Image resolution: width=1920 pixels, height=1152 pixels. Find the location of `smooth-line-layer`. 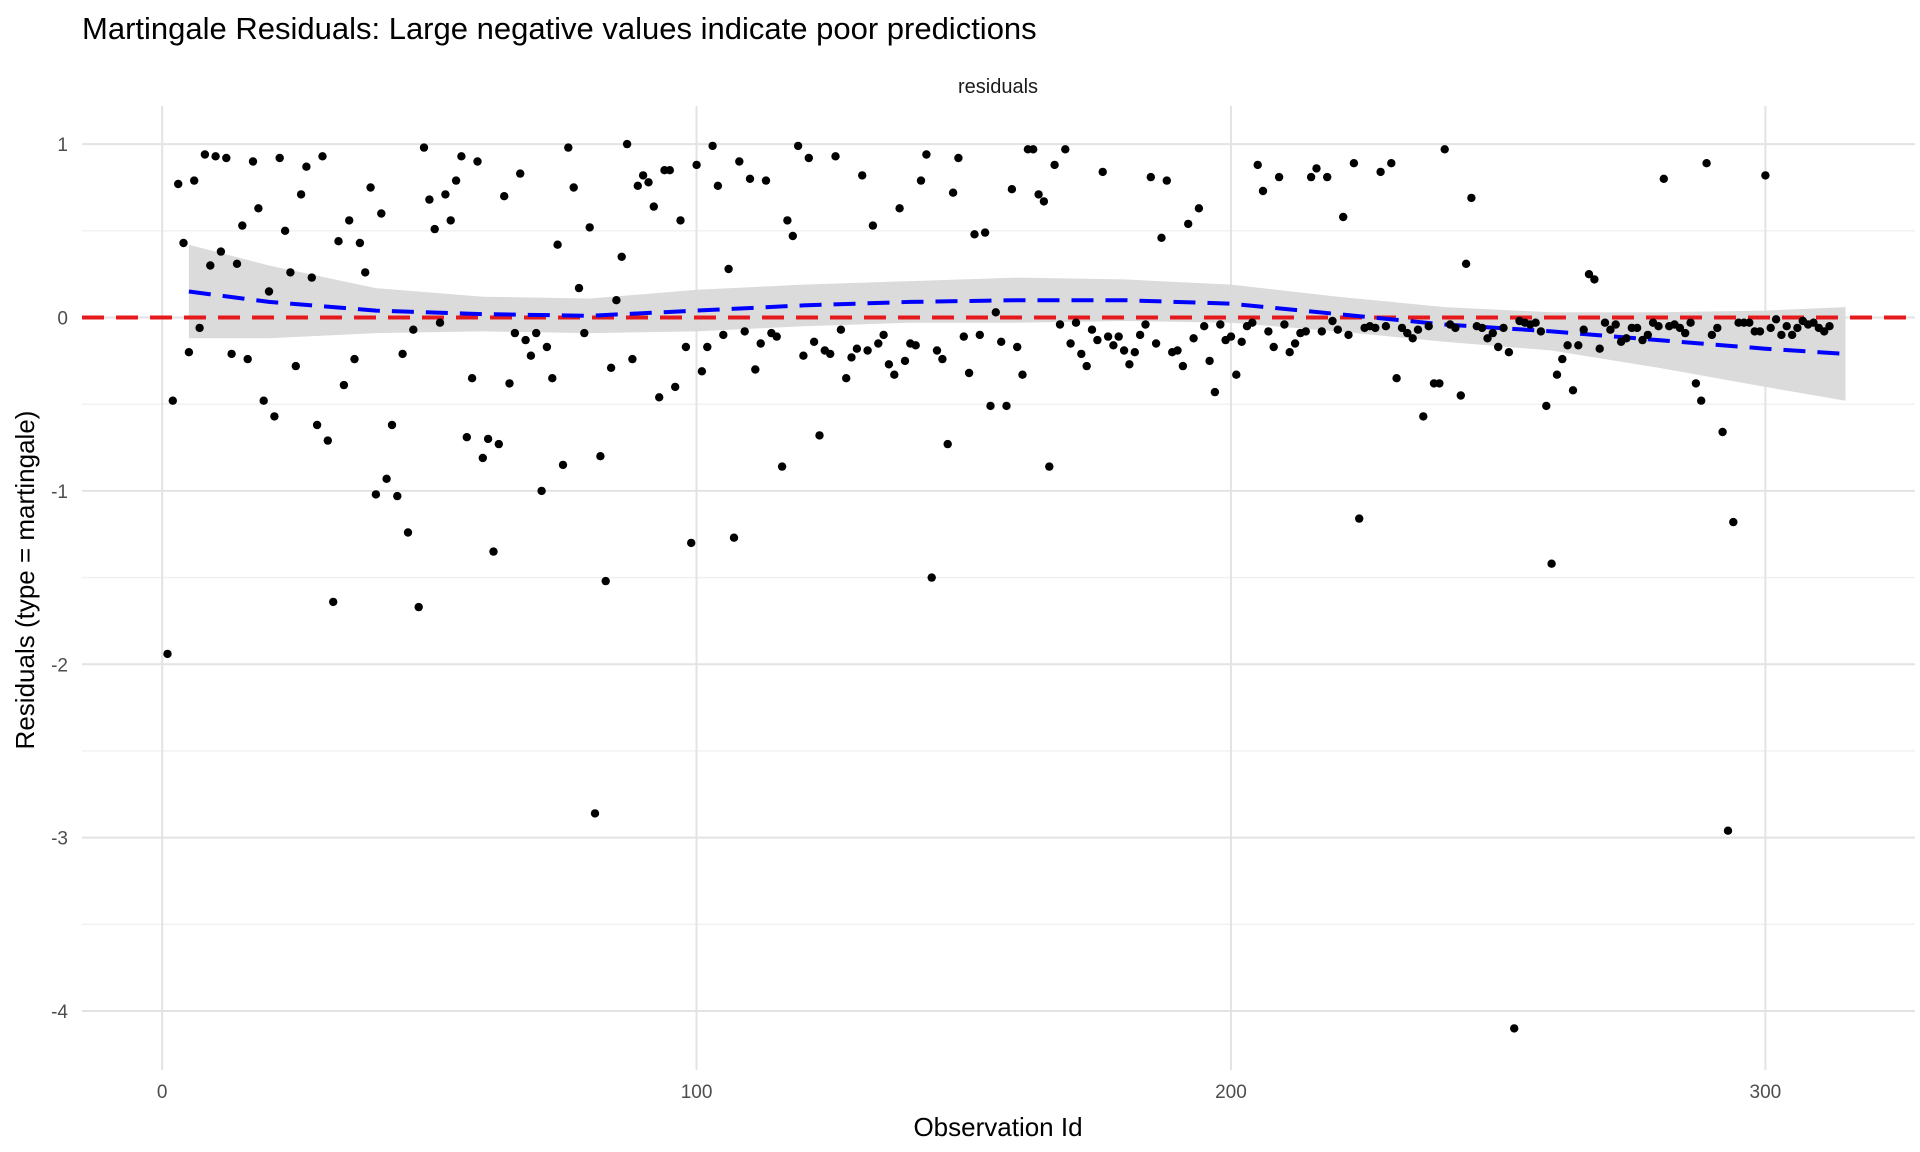

smooth-line-layer is located at coordinates (1017, 322).